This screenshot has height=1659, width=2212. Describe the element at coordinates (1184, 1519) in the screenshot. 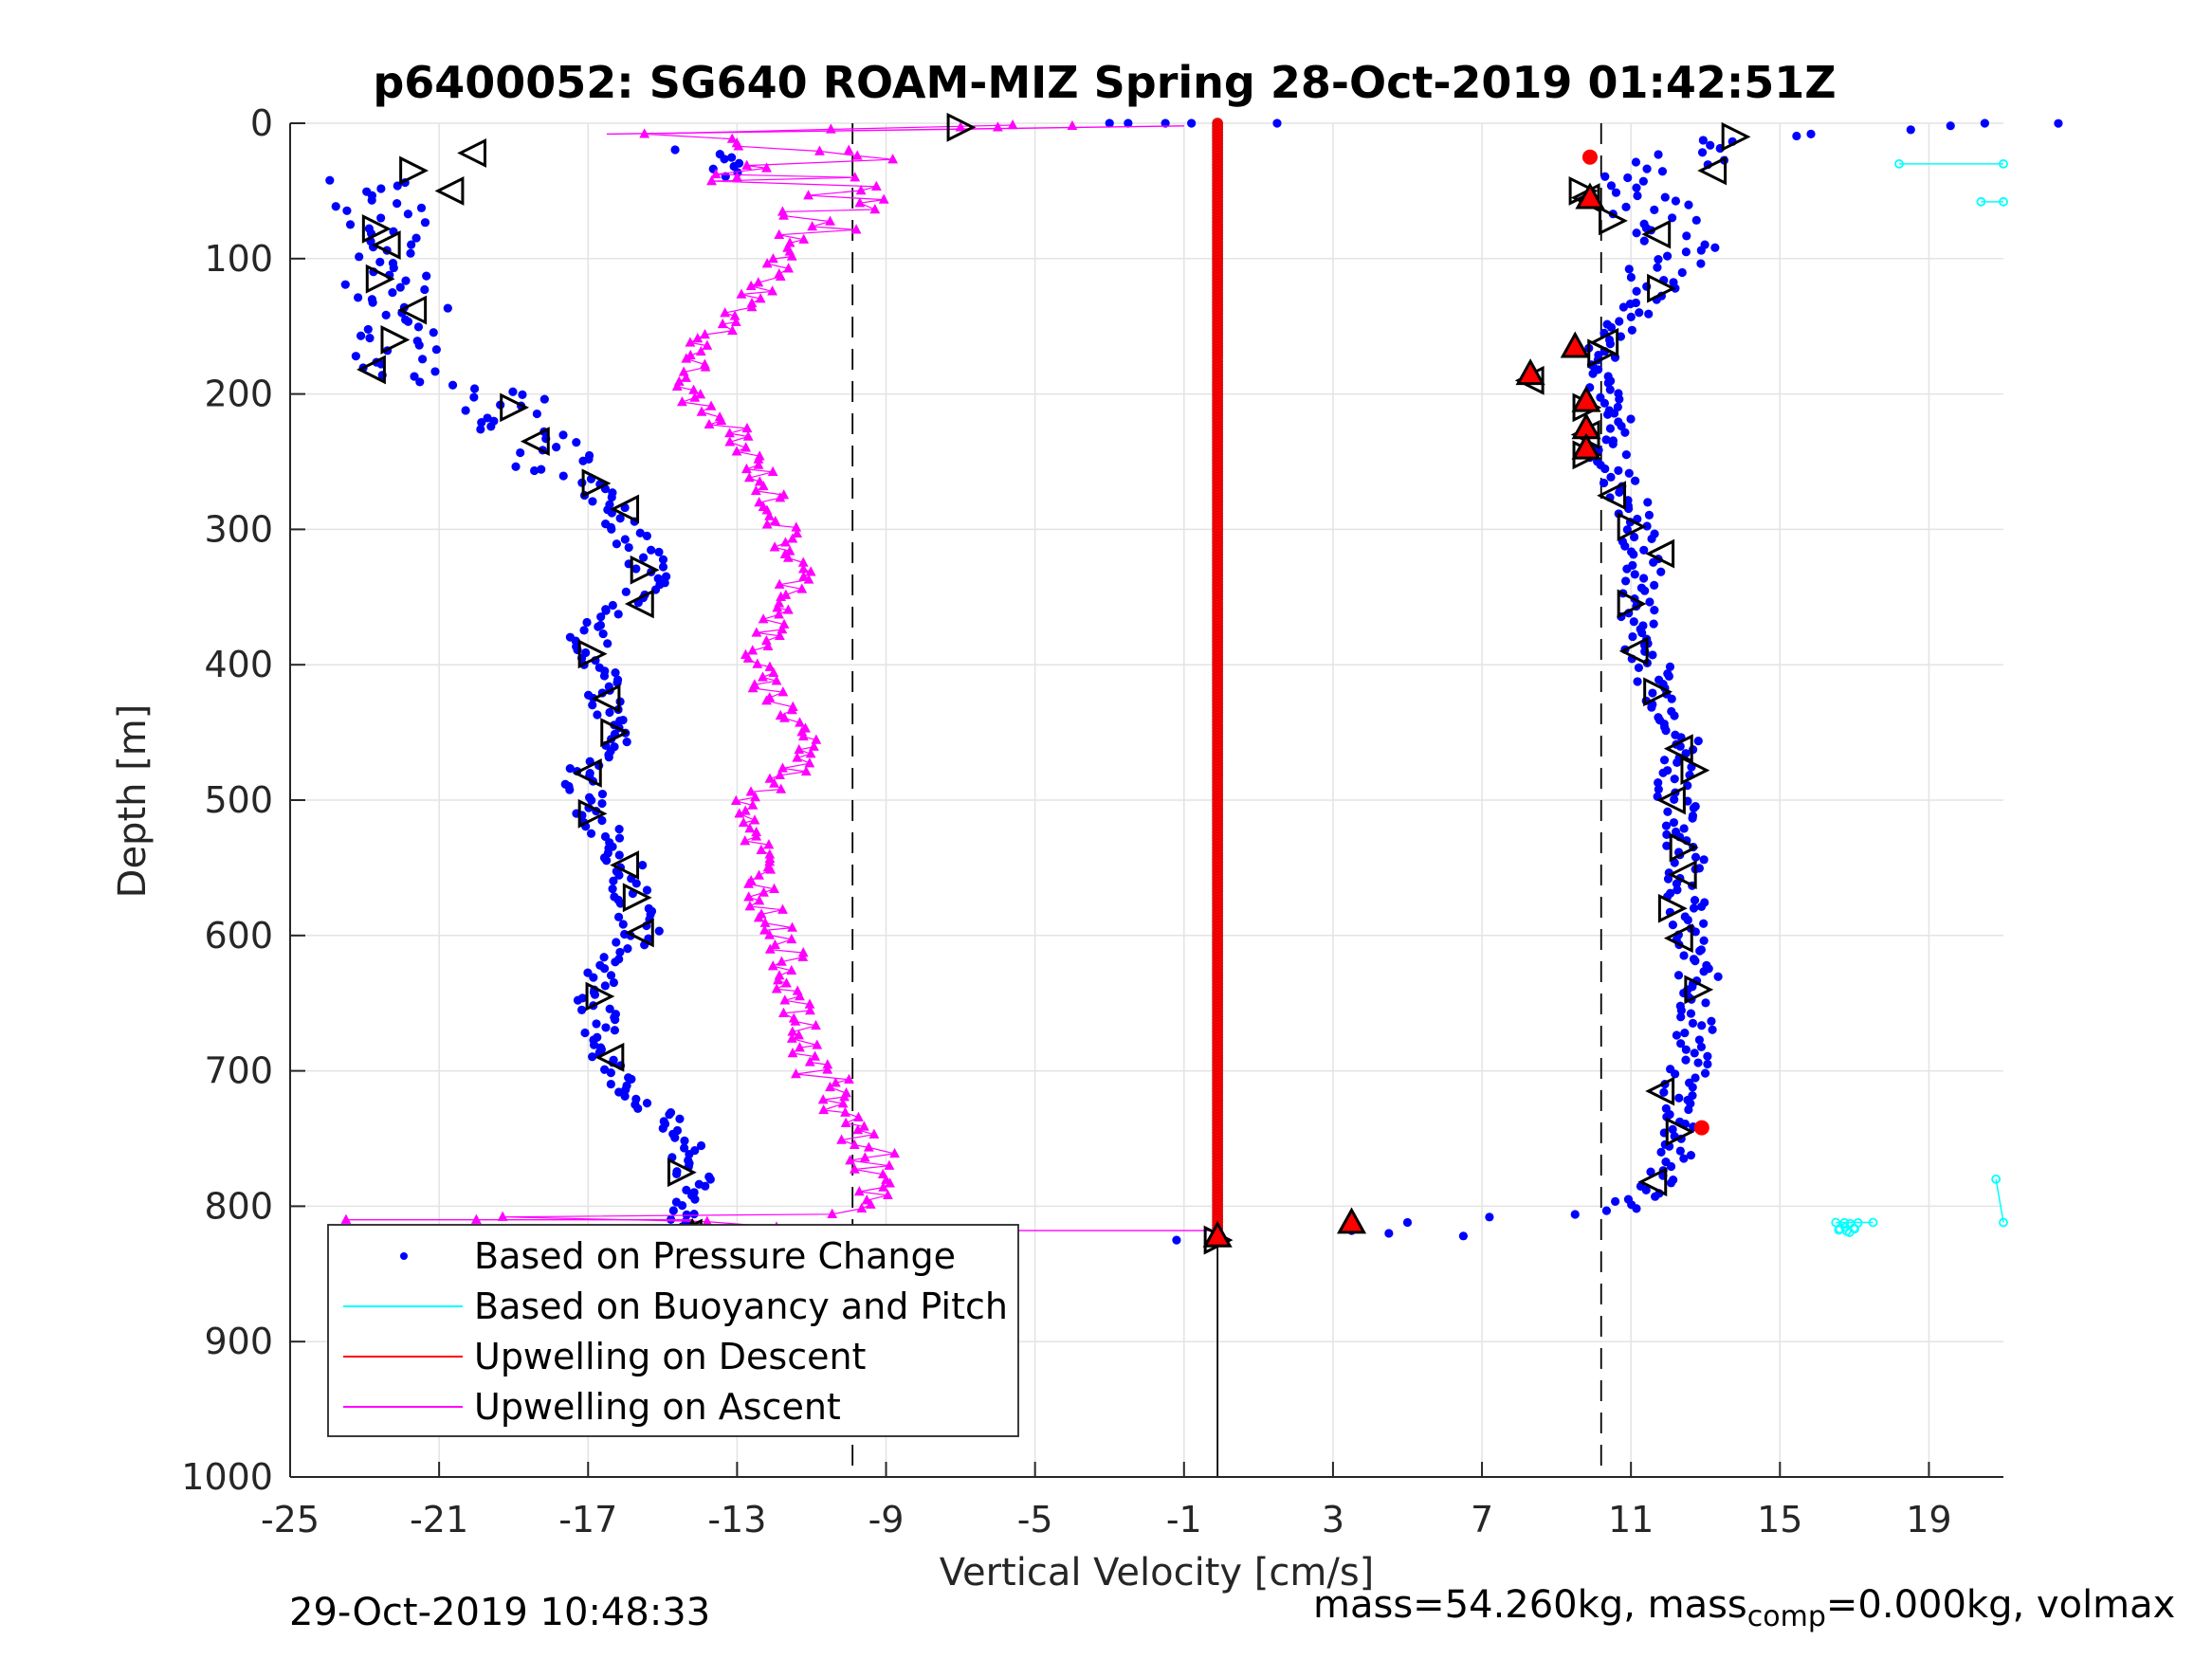

I see `x-tick-label: -1` at that location.